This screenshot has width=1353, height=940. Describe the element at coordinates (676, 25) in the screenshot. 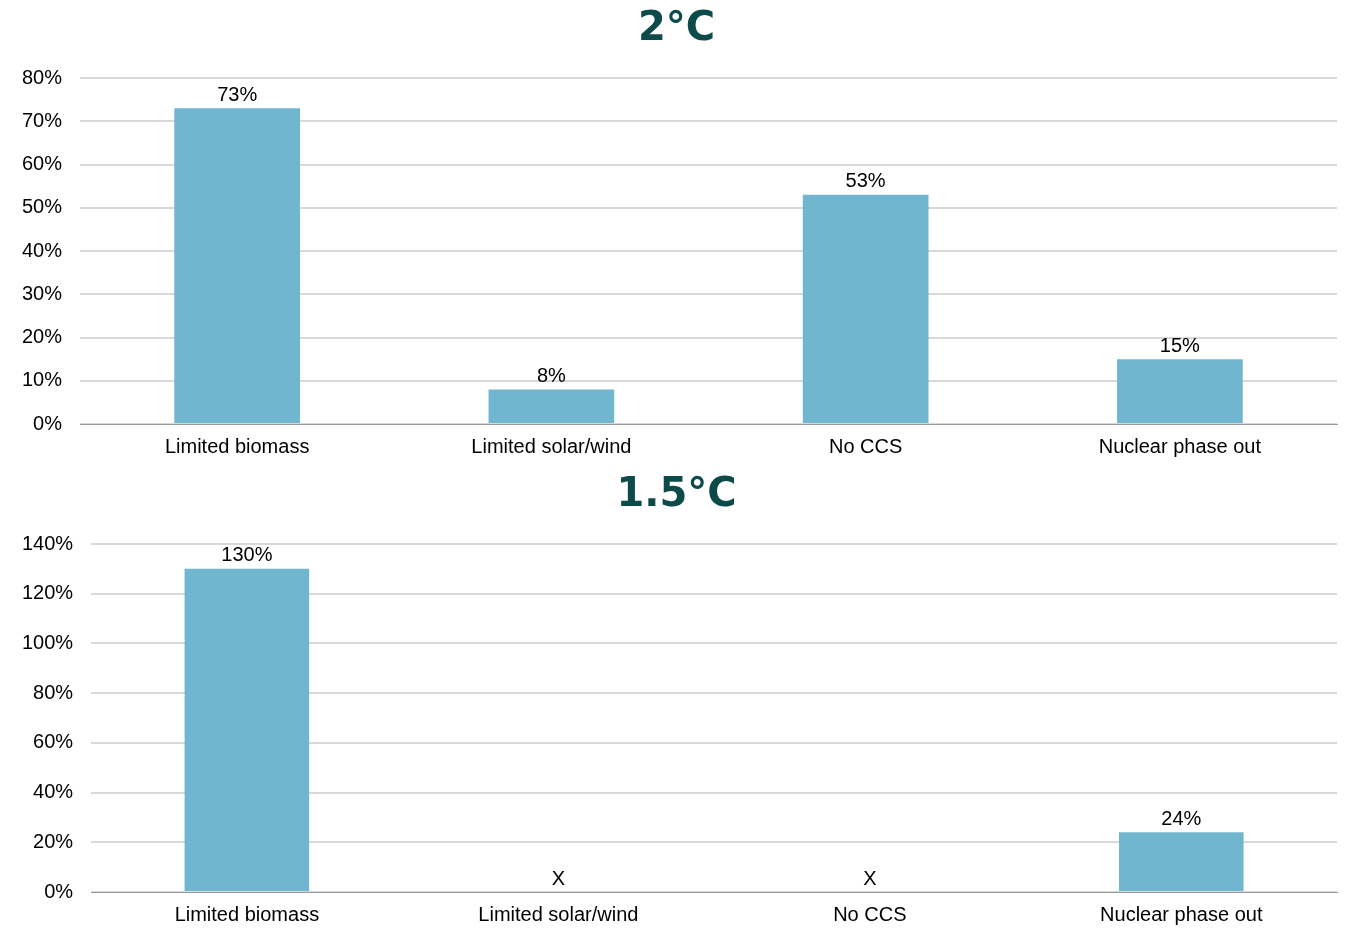

I see `chart-title: 2°C` at that location.